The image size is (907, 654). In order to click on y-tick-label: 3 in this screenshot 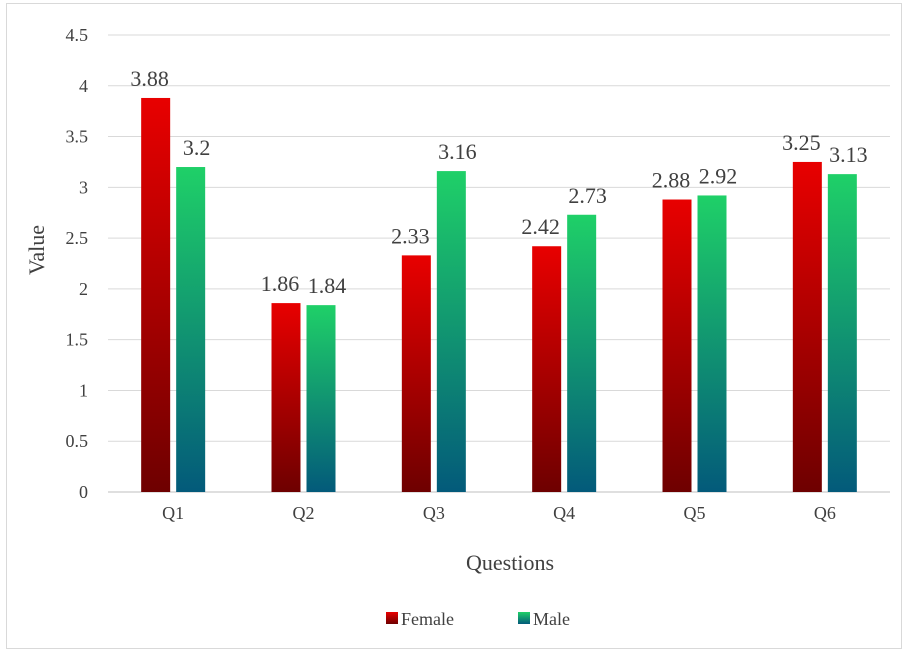, I will do `click(83, 187)`.